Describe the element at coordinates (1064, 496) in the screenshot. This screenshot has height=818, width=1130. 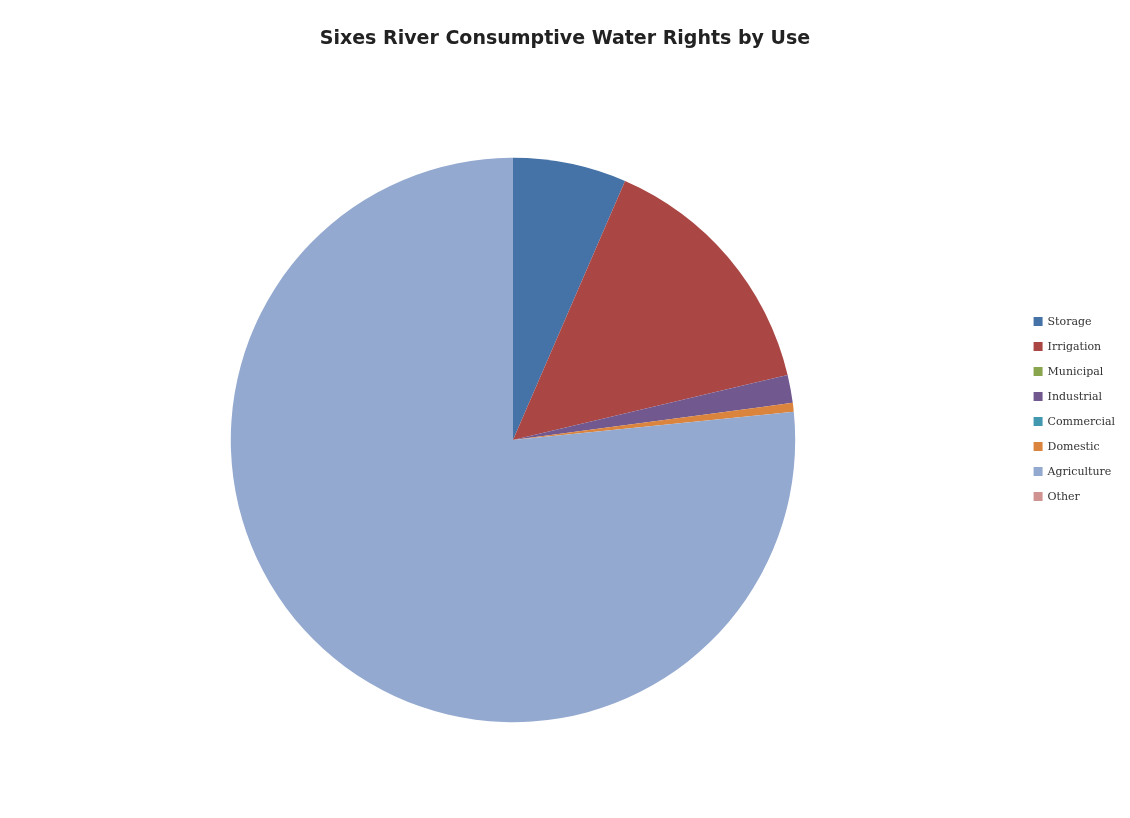
I see `legend-label: Other` at that location.